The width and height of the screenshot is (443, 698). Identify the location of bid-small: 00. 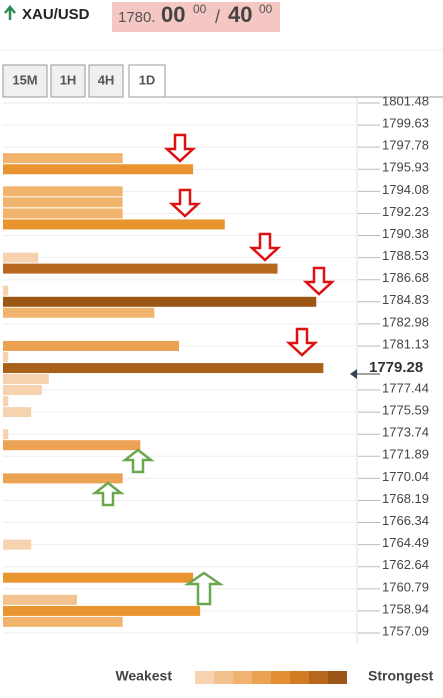
(200, 9).